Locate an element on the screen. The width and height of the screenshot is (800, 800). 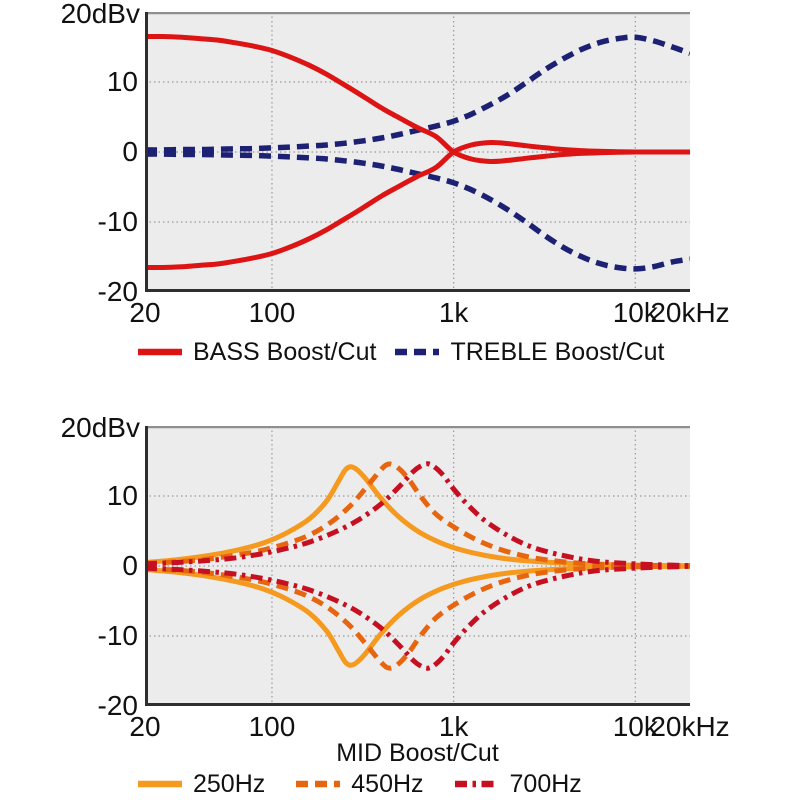
bass-treble-legend: BASS Boost/Cut TREBLE Boost/Cut is located at coordinates (400, 352).